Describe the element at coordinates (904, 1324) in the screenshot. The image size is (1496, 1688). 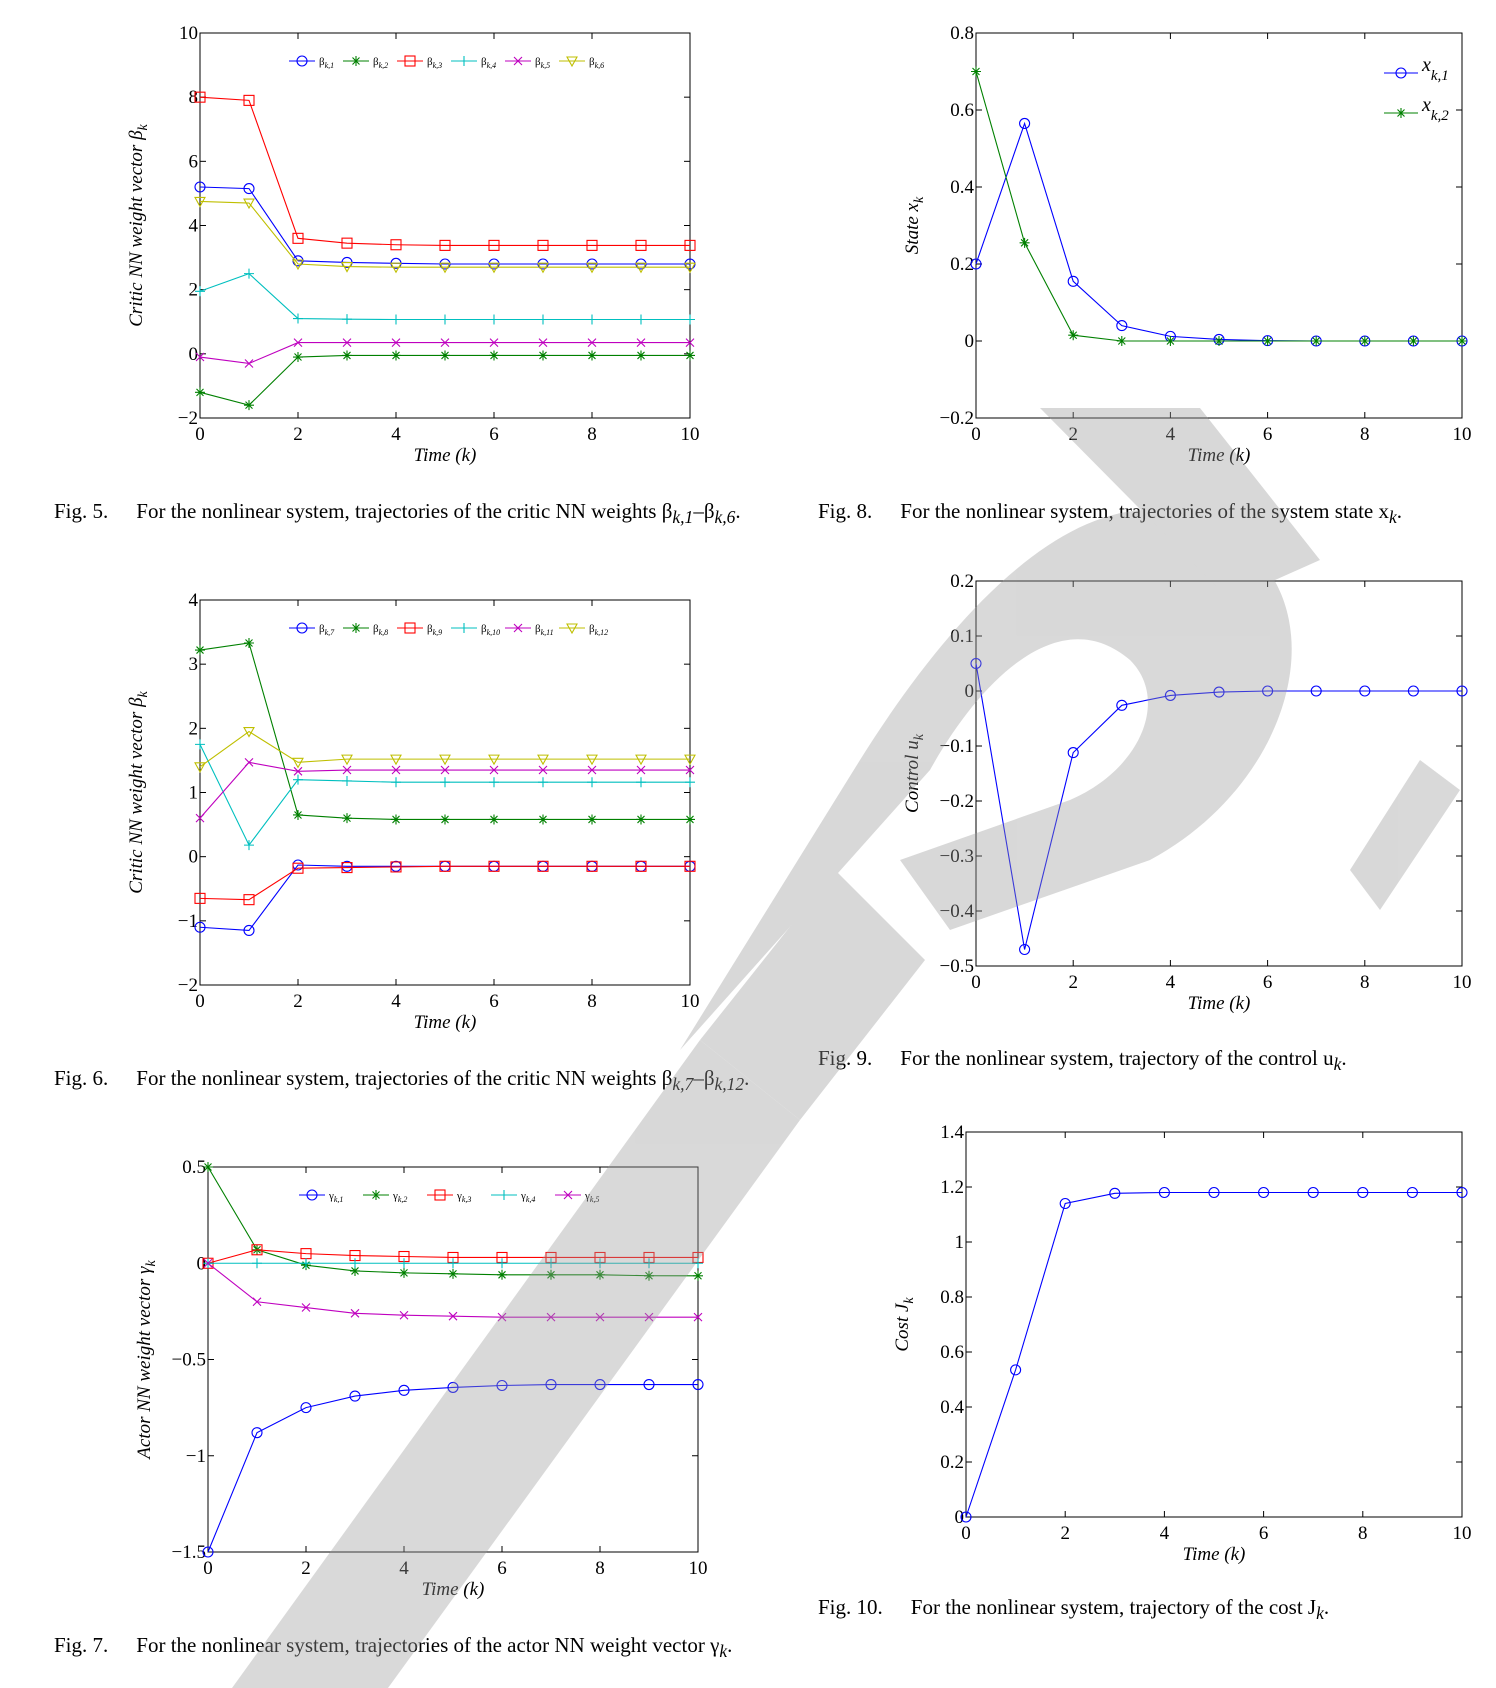
I see `y-axis-label: Cost Jk` at that location.